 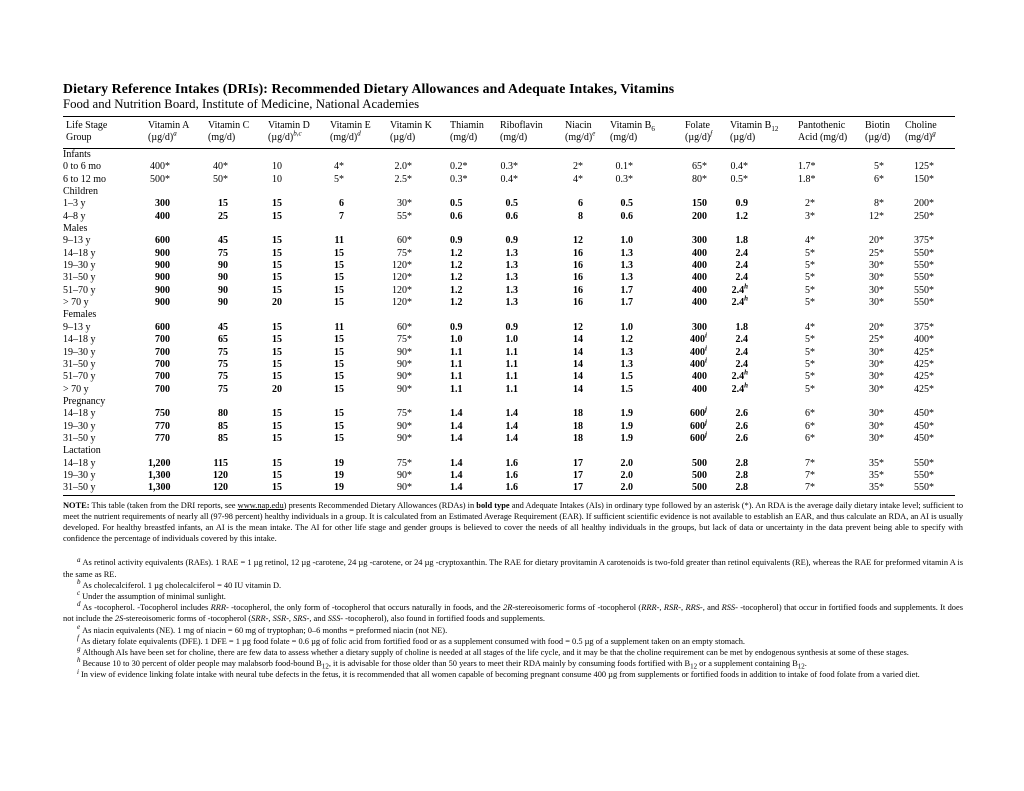 What do you see at coordinates (810, 475) in the screenshot?
I see `value-cell: 7*` at bounding box center [810, 475].